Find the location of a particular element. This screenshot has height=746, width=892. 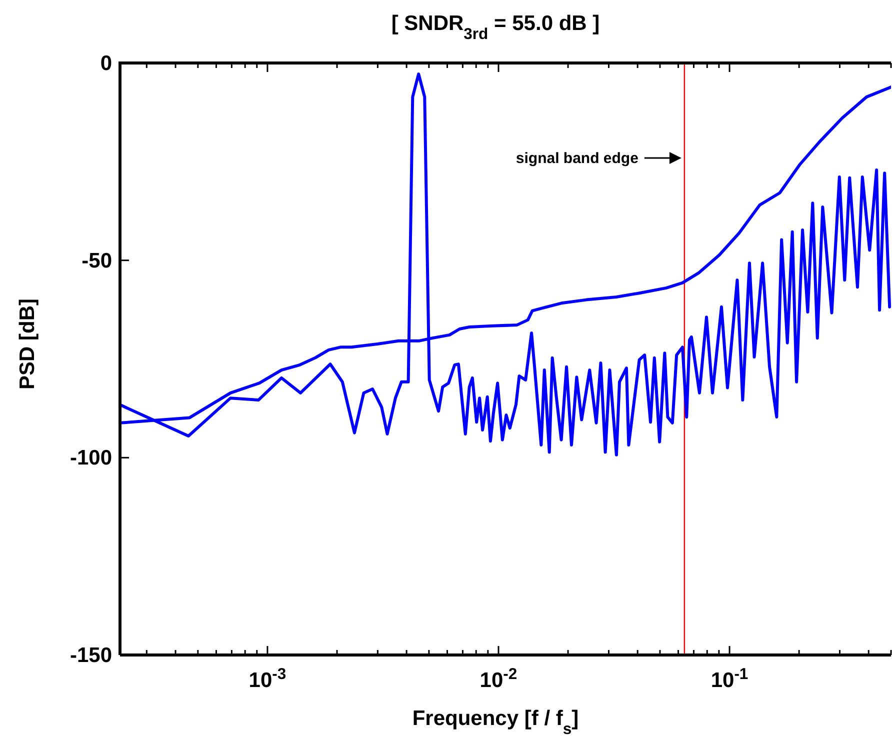

y-tick-label: -100 is located at coordinates (91, 458).